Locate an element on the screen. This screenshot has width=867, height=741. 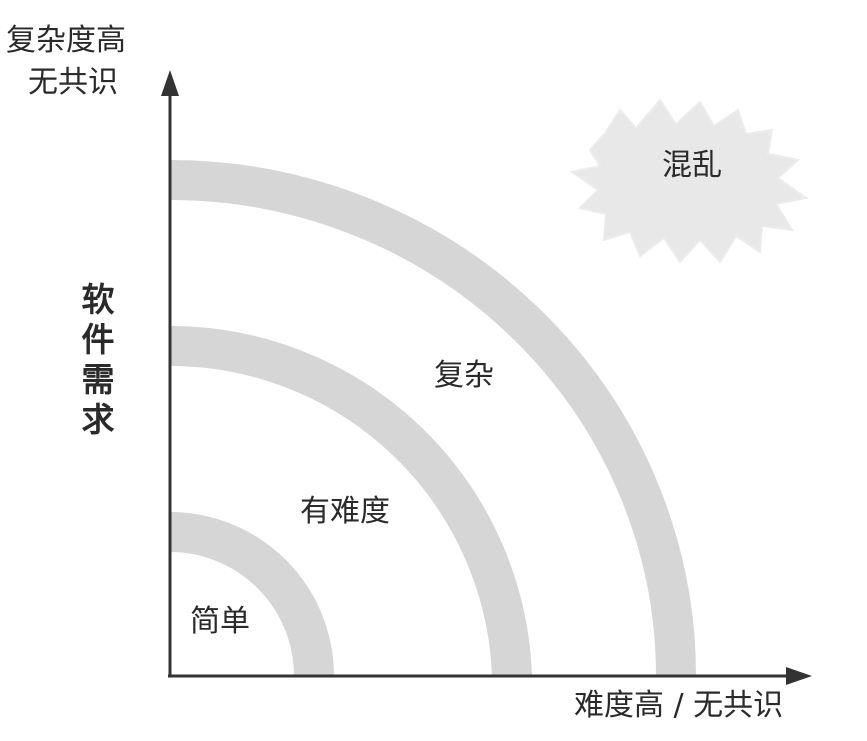
zone-label-simple: 简单 is located at coordinates (220, 621).